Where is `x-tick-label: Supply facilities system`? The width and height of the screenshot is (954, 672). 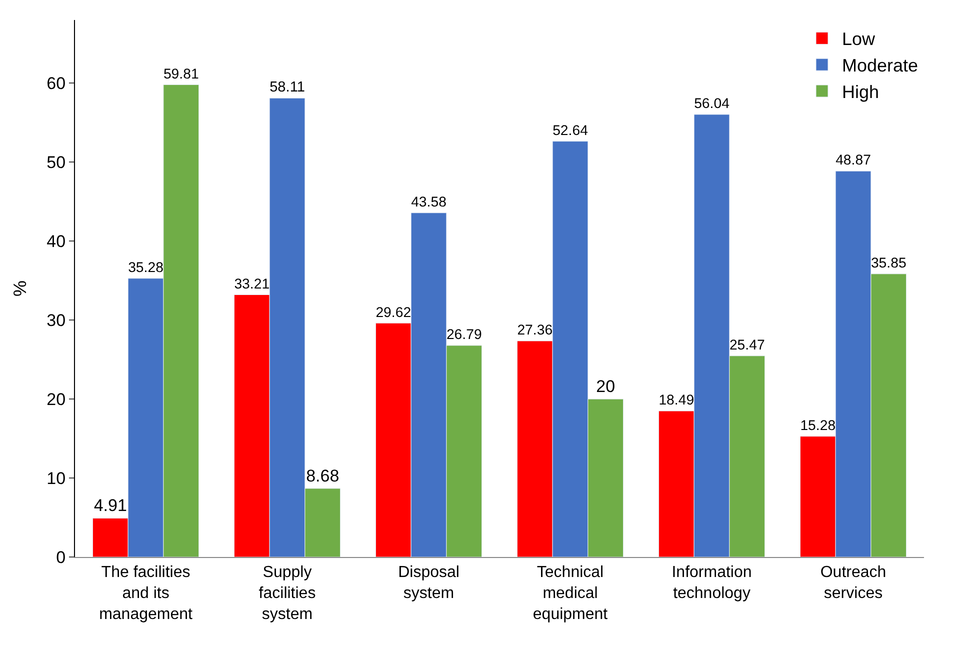
x-tick-label: Supply facilities system is located at coordinates (287, 593).